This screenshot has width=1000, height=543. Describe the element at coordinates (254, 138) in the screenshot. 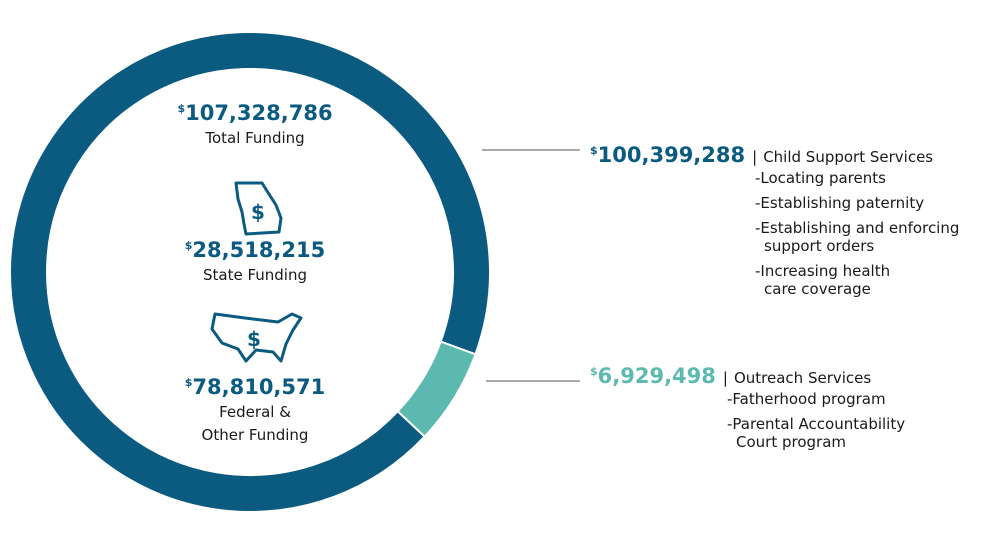

I see `summary-label: Total Funding` at that location.